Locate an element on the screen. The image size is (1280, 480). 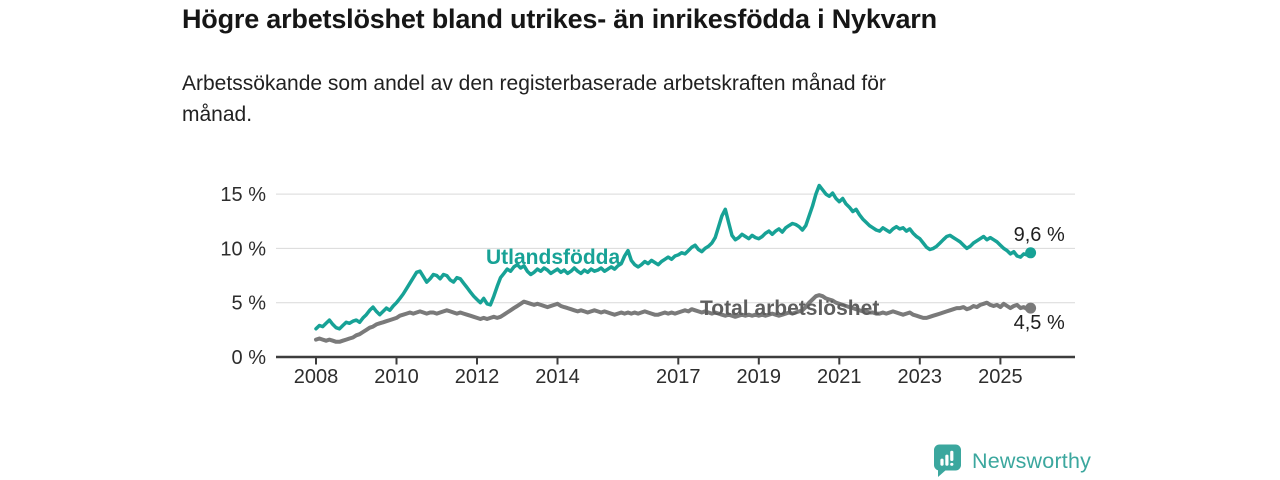
y-axis-label-5: 5 % is located at coordinates (249, 304).